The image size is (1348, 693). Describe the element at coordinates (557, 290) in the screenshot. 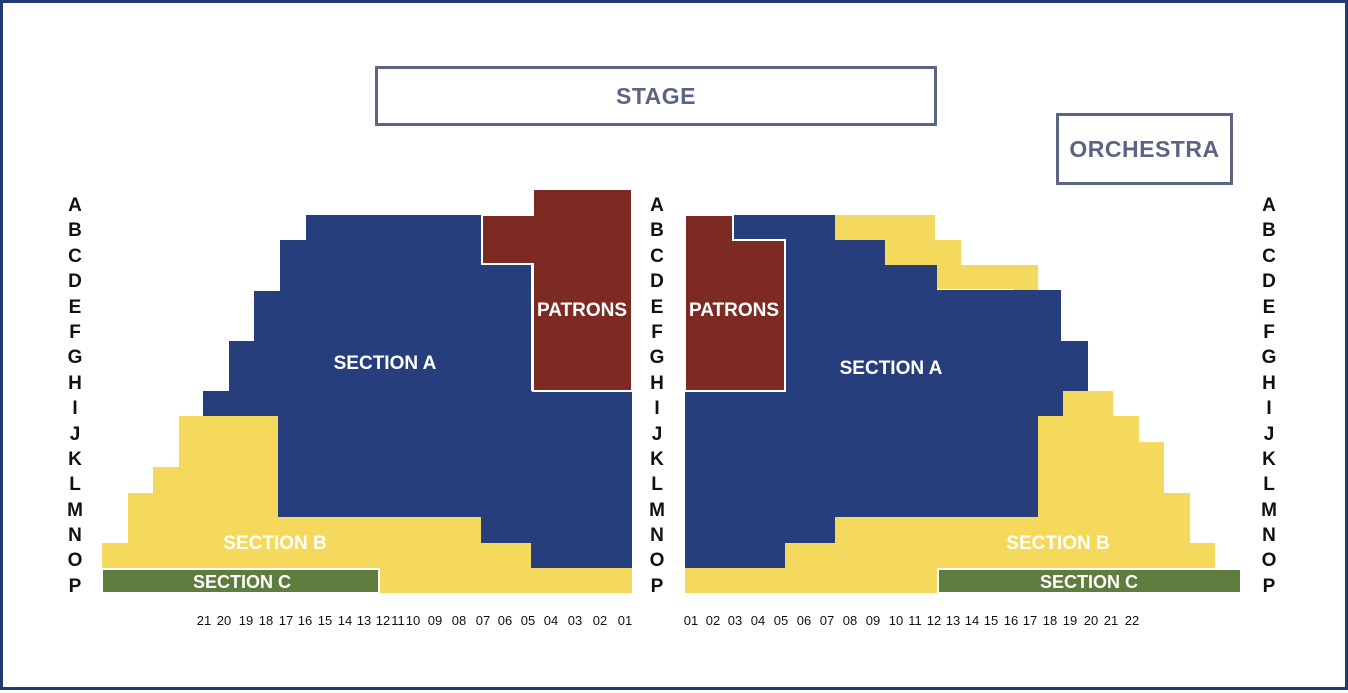

I see `left-patrons` at that location.